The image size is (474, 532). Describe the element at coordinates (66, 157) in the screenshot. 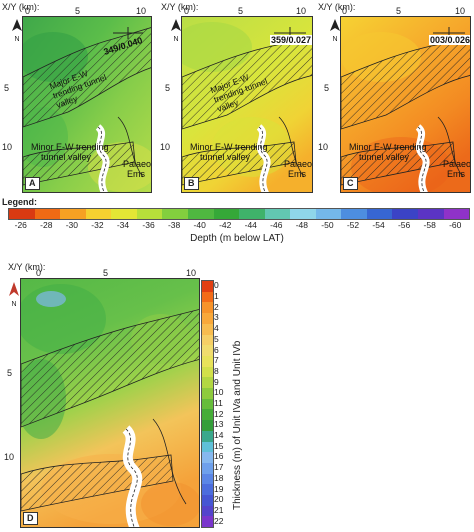

I see `minor-valley-label-a-2: tunnel valley` at that location.